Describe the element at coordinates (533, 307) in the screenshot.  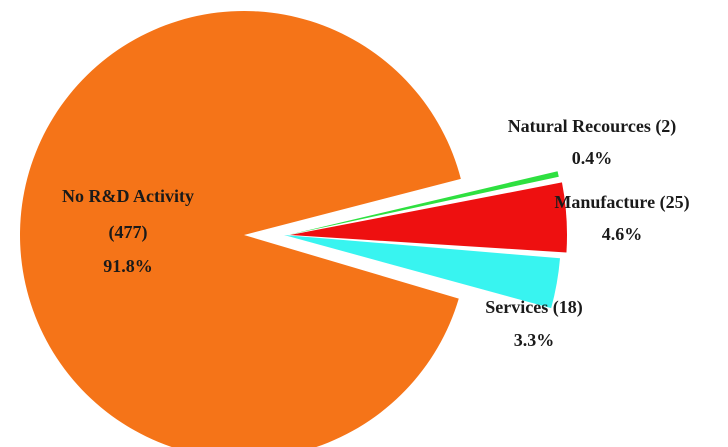
I see `label-services-name: Services (18)` at that location.